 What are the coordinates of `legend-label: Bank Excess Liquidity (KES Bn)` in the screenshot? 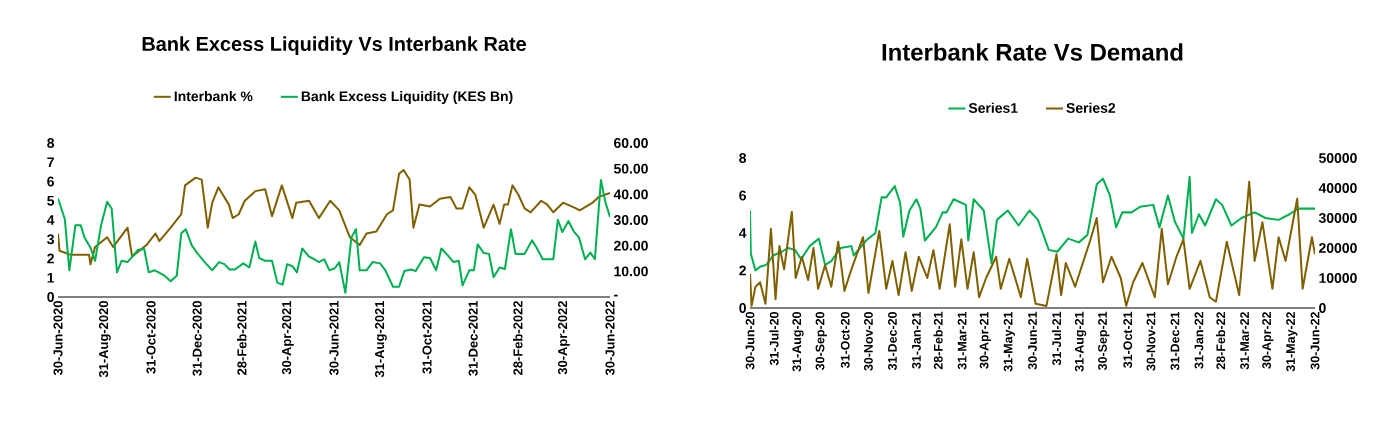 It's located at (407, 97).